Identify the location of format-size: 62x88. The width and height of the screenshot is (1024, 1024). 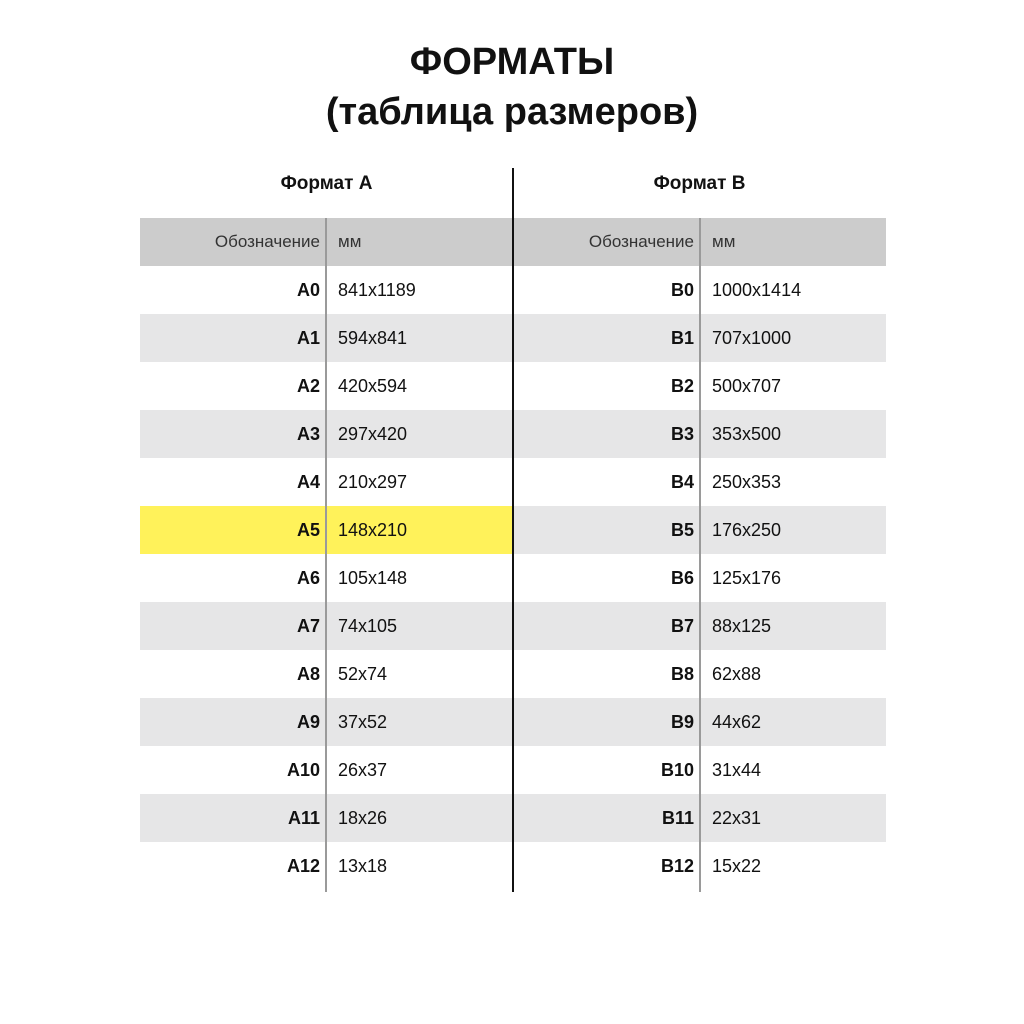
(737, 674).